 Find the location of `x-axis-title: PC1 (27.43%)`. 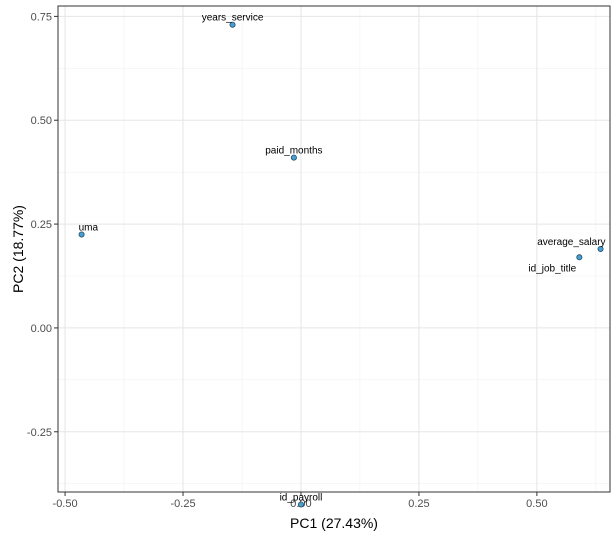

x-axis-title: PC1 (27.43%) is located at coordinates (334, 523).